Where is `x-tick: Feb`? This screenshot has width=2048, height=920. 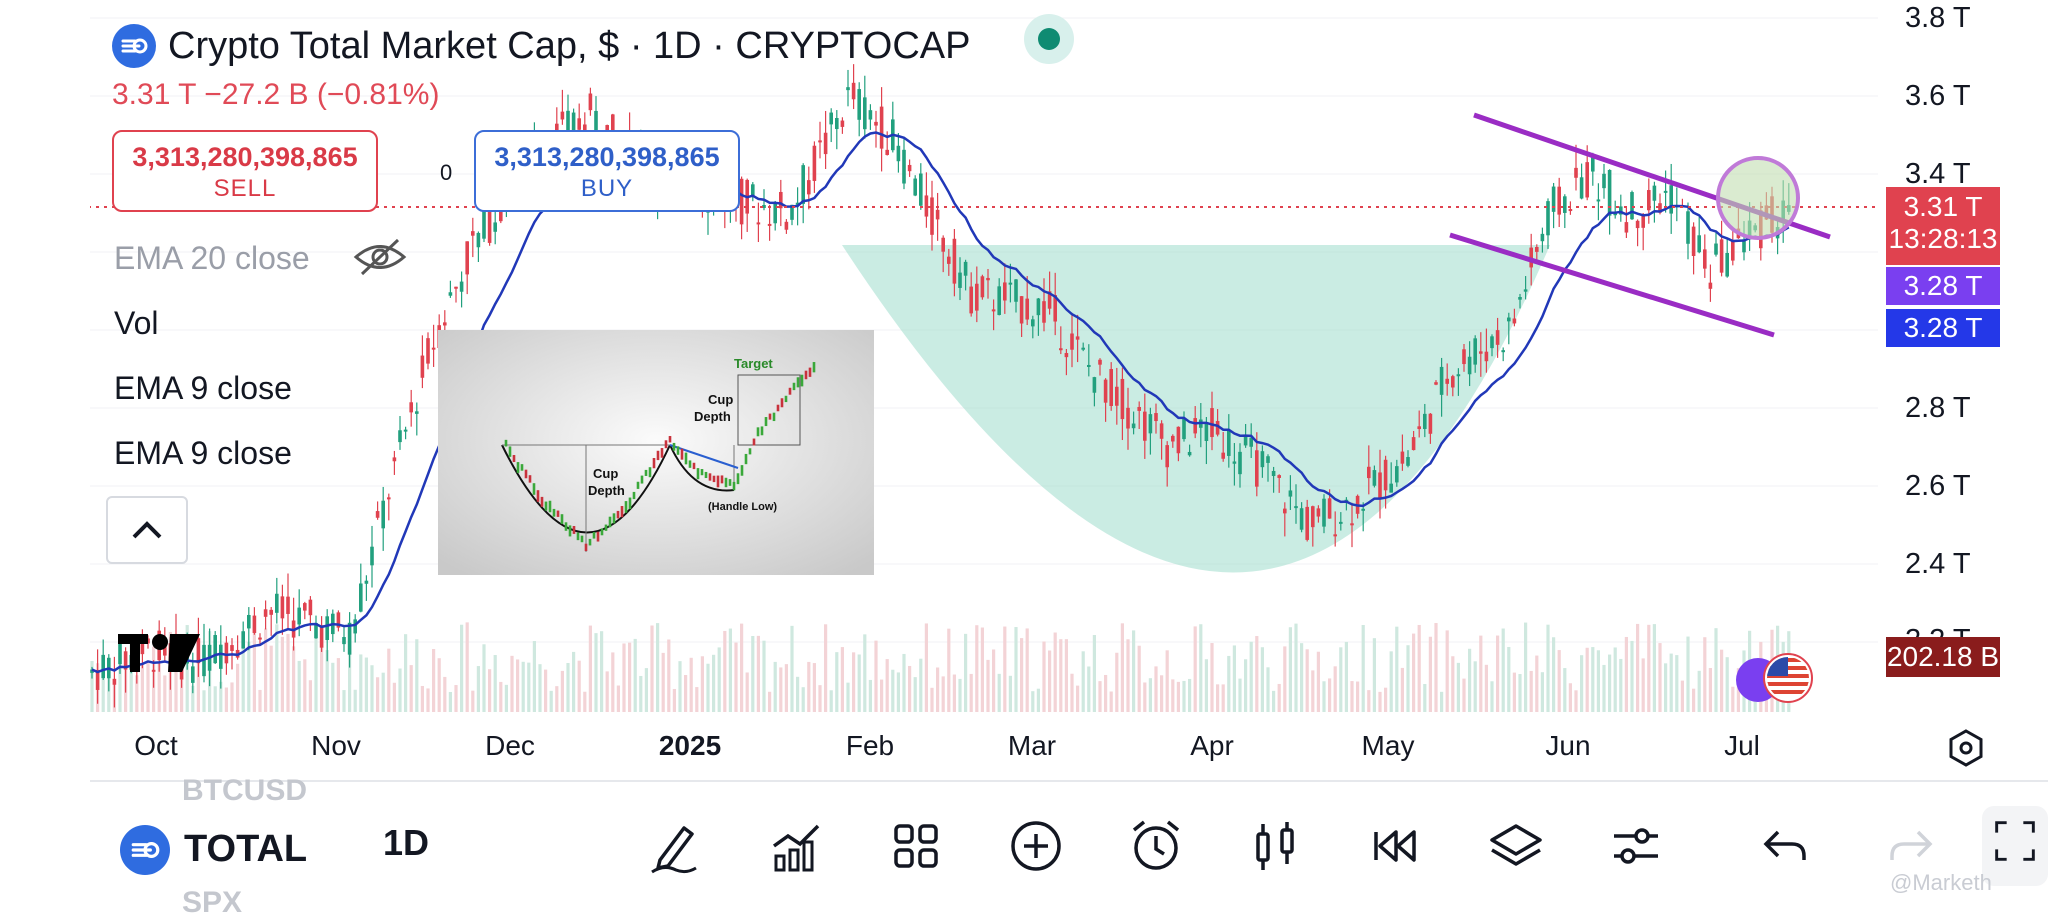 x-tick: Feb is located at coordinates (870, 745).